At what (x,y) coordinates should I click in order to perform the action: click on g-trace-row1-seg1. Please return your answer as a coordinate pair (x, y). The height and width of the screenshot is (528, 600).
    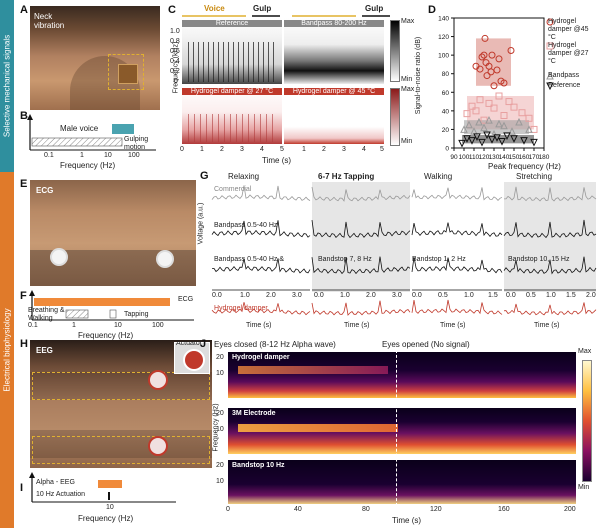
    Looking at the image, I should click on (361, 229).